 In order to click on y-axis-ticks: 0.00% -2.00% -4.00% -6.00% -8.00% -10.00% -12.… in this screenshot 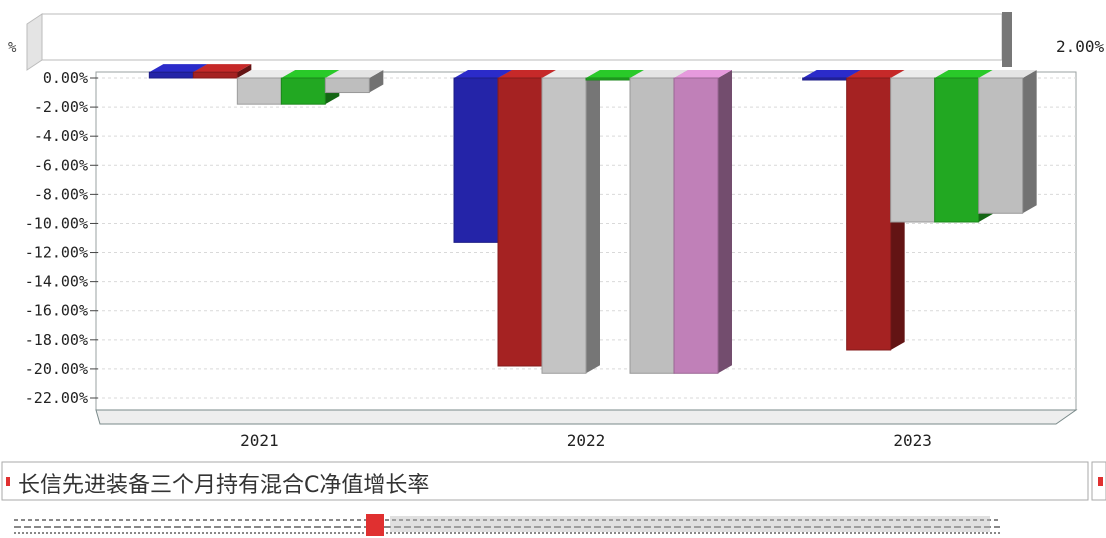, I will do `click(61, 238)`.